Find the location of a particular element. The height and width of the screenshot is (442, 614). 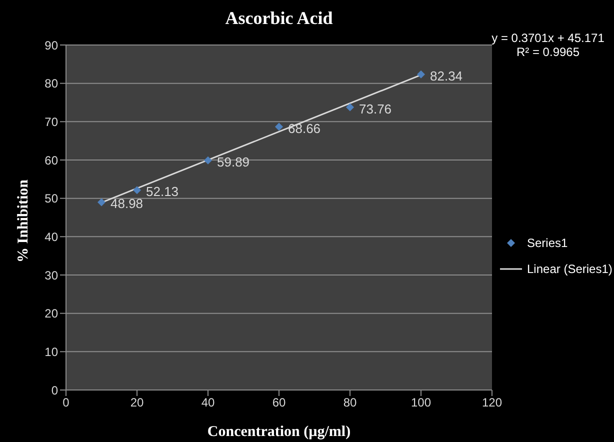

y-tick-label: 30 is located at coordinates (51, 275).